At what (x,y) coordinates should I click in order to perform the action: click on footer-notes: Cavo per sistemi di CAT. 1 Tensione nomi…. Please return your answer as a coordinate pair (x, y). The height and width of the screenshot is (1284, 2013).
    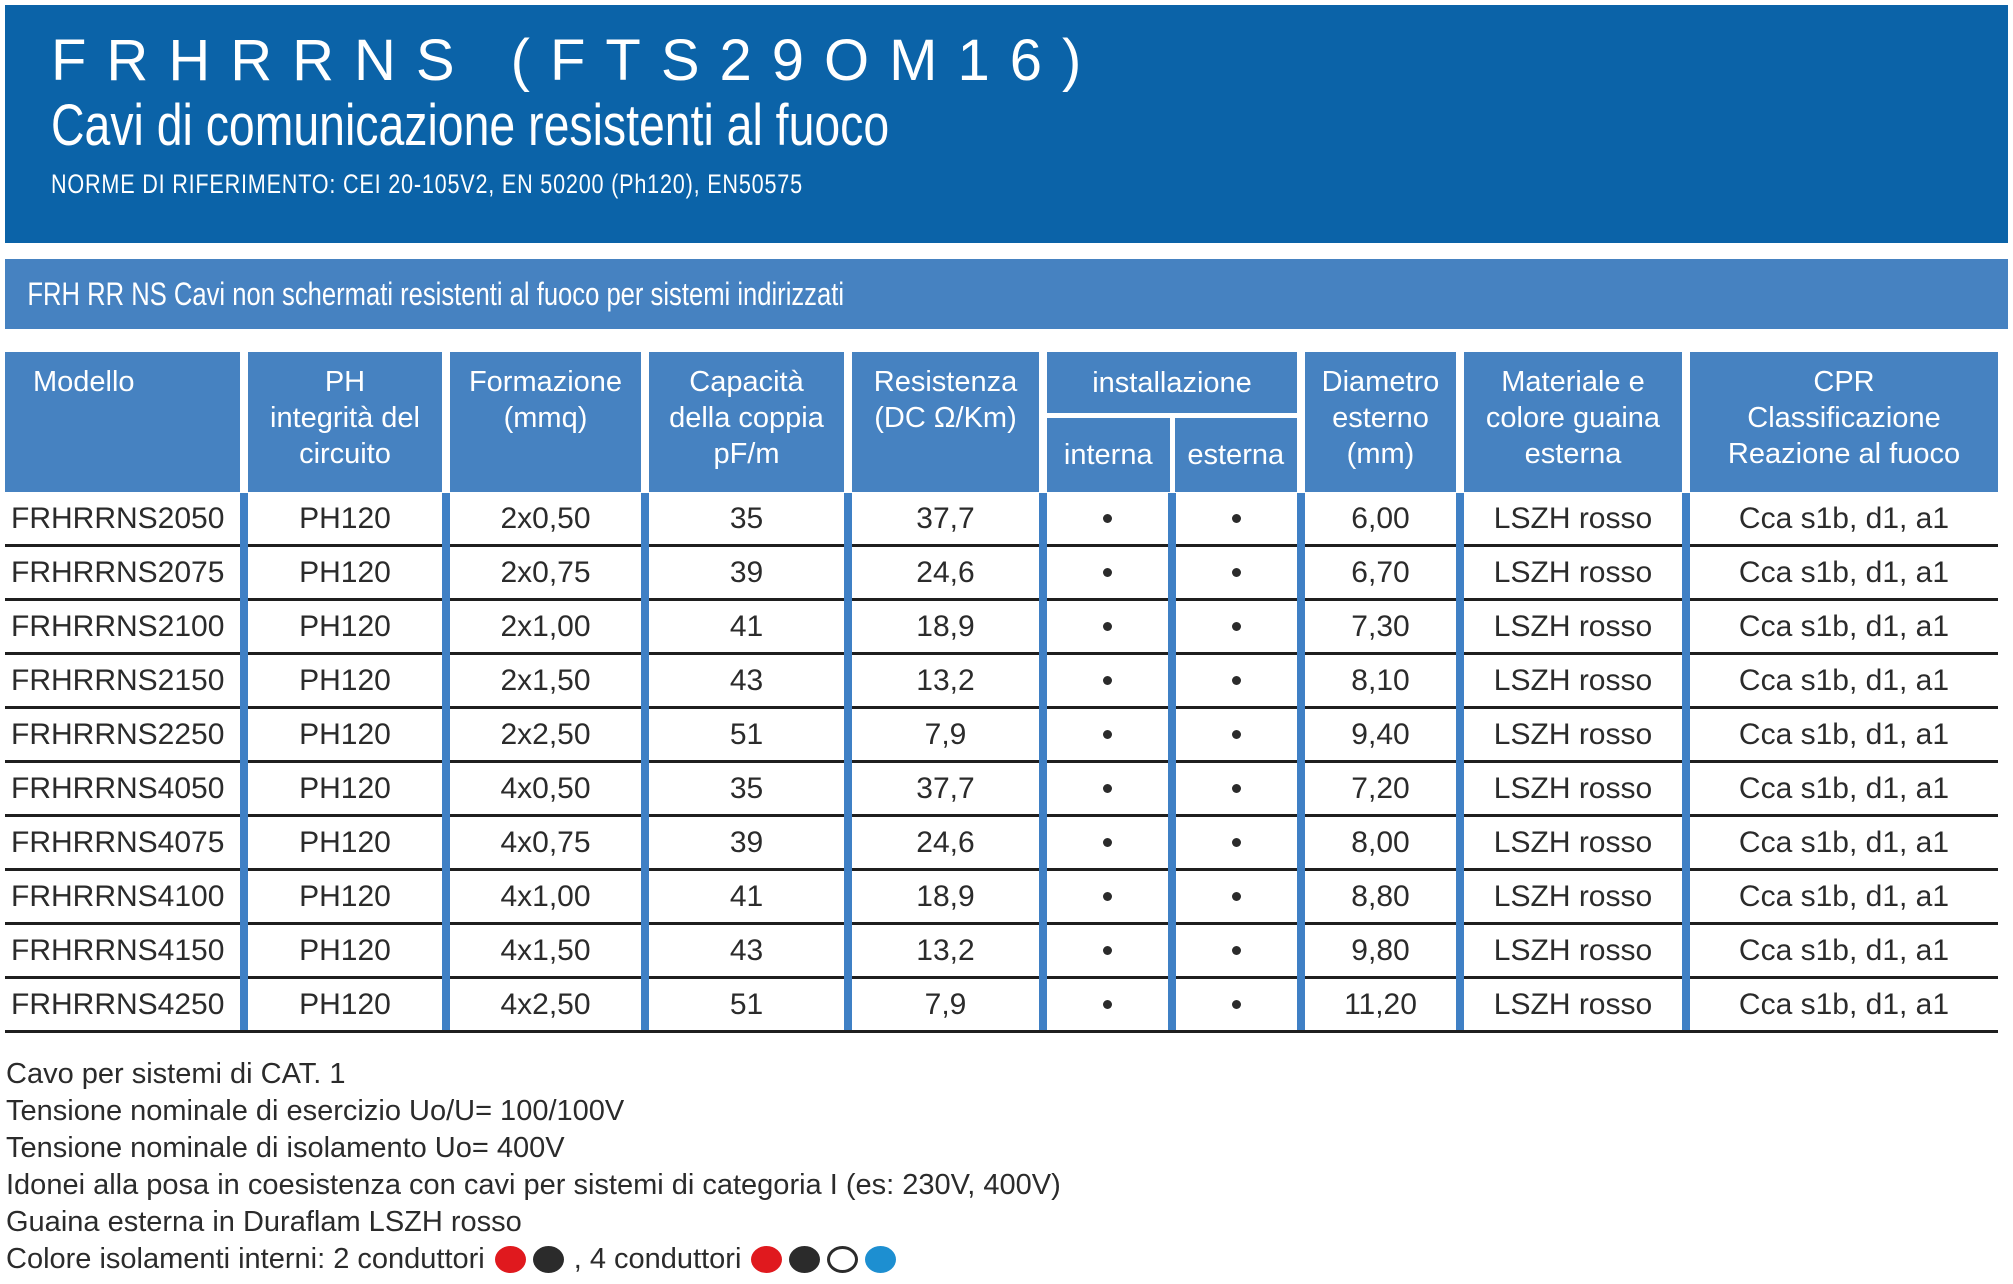
    Looking at the image, I should click on (533, 1167).